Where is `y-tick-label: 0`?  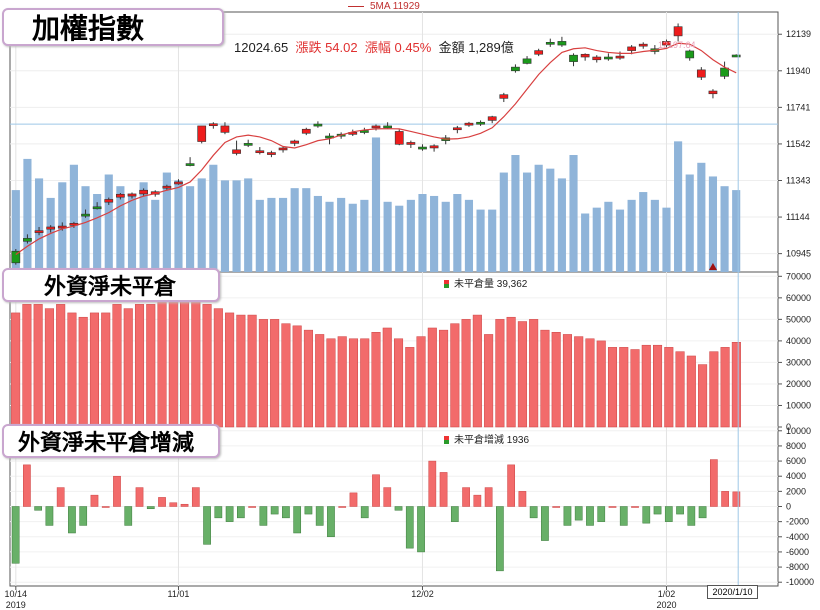
y-tick-label: 0 is located at coordinates (788, 427).